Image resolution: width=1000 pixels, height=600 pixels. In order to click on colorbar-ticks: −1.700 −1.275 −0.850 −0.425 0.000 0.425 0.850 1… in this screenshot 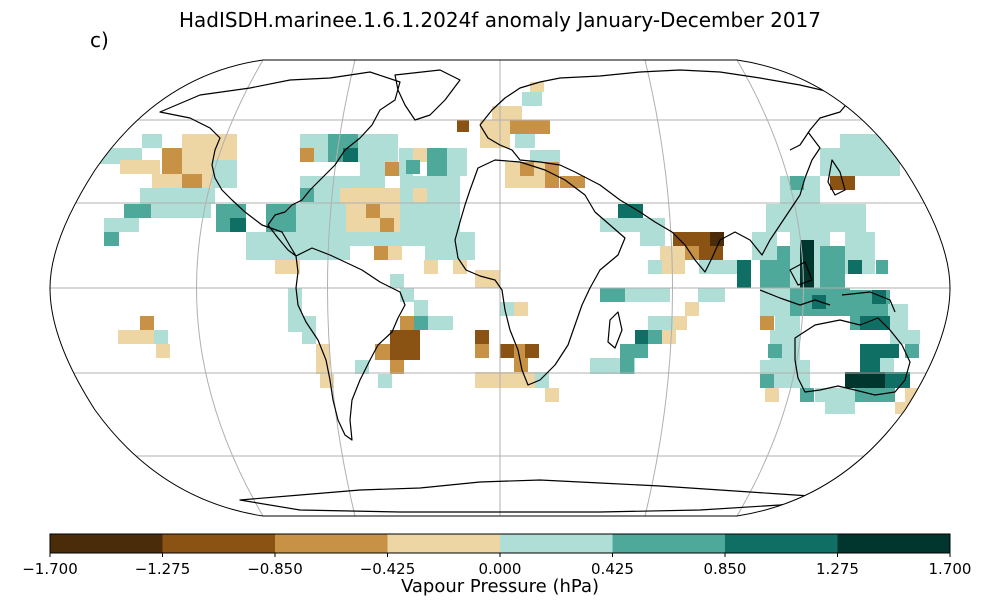, I will do `click(496, 565)`.